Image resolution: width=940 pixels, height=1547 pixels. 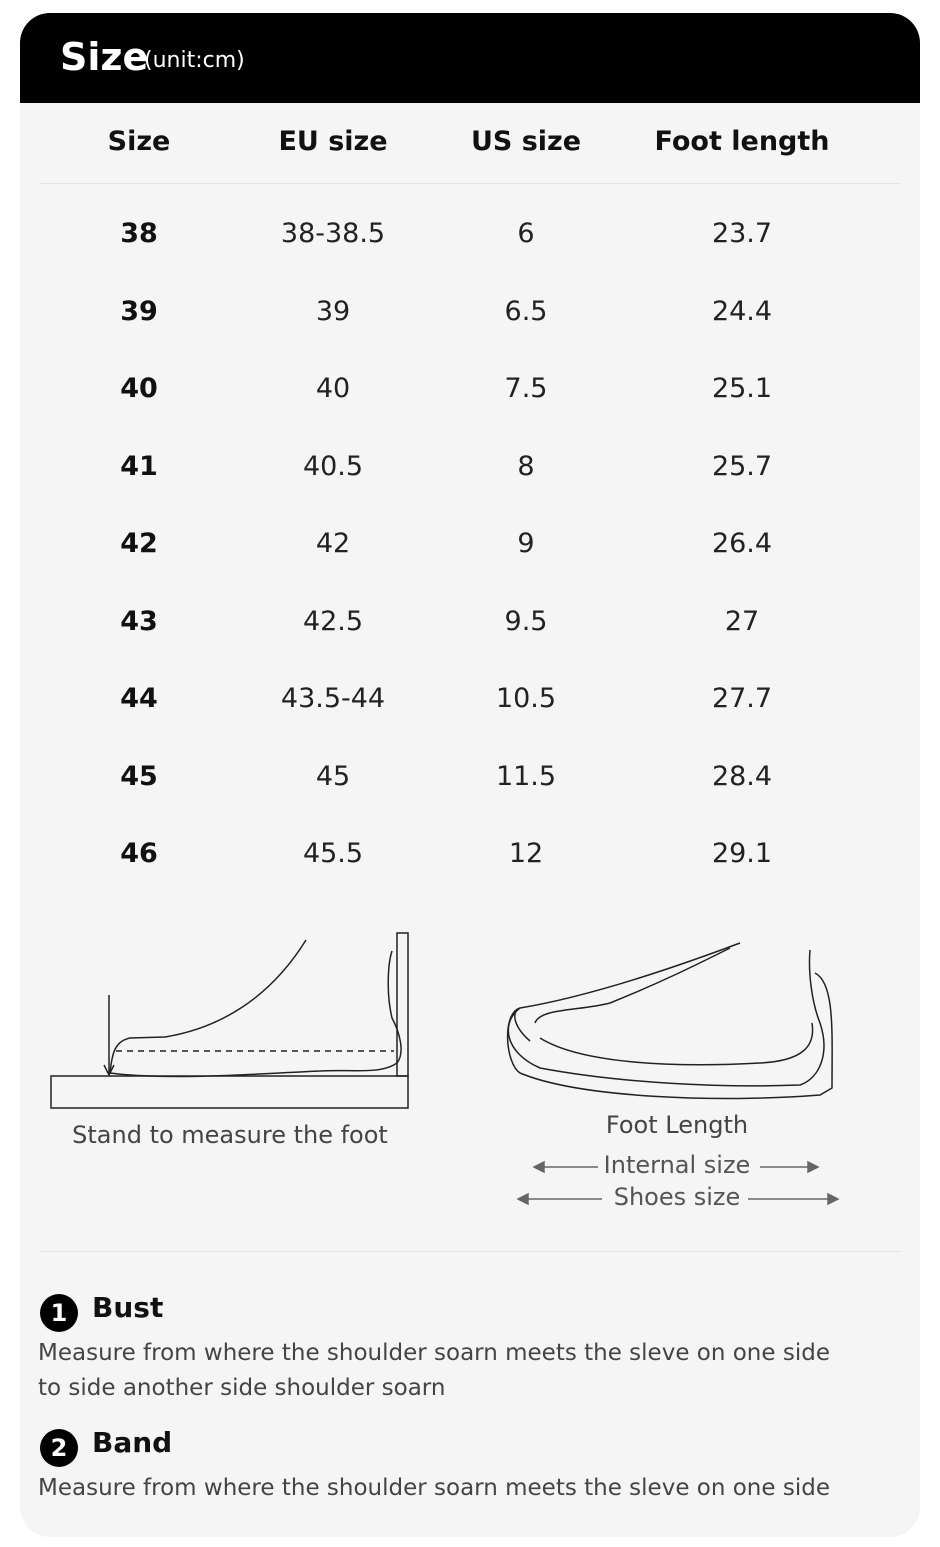 I want to click on table-cell: 38-38.5, so click(x=333, y=233).